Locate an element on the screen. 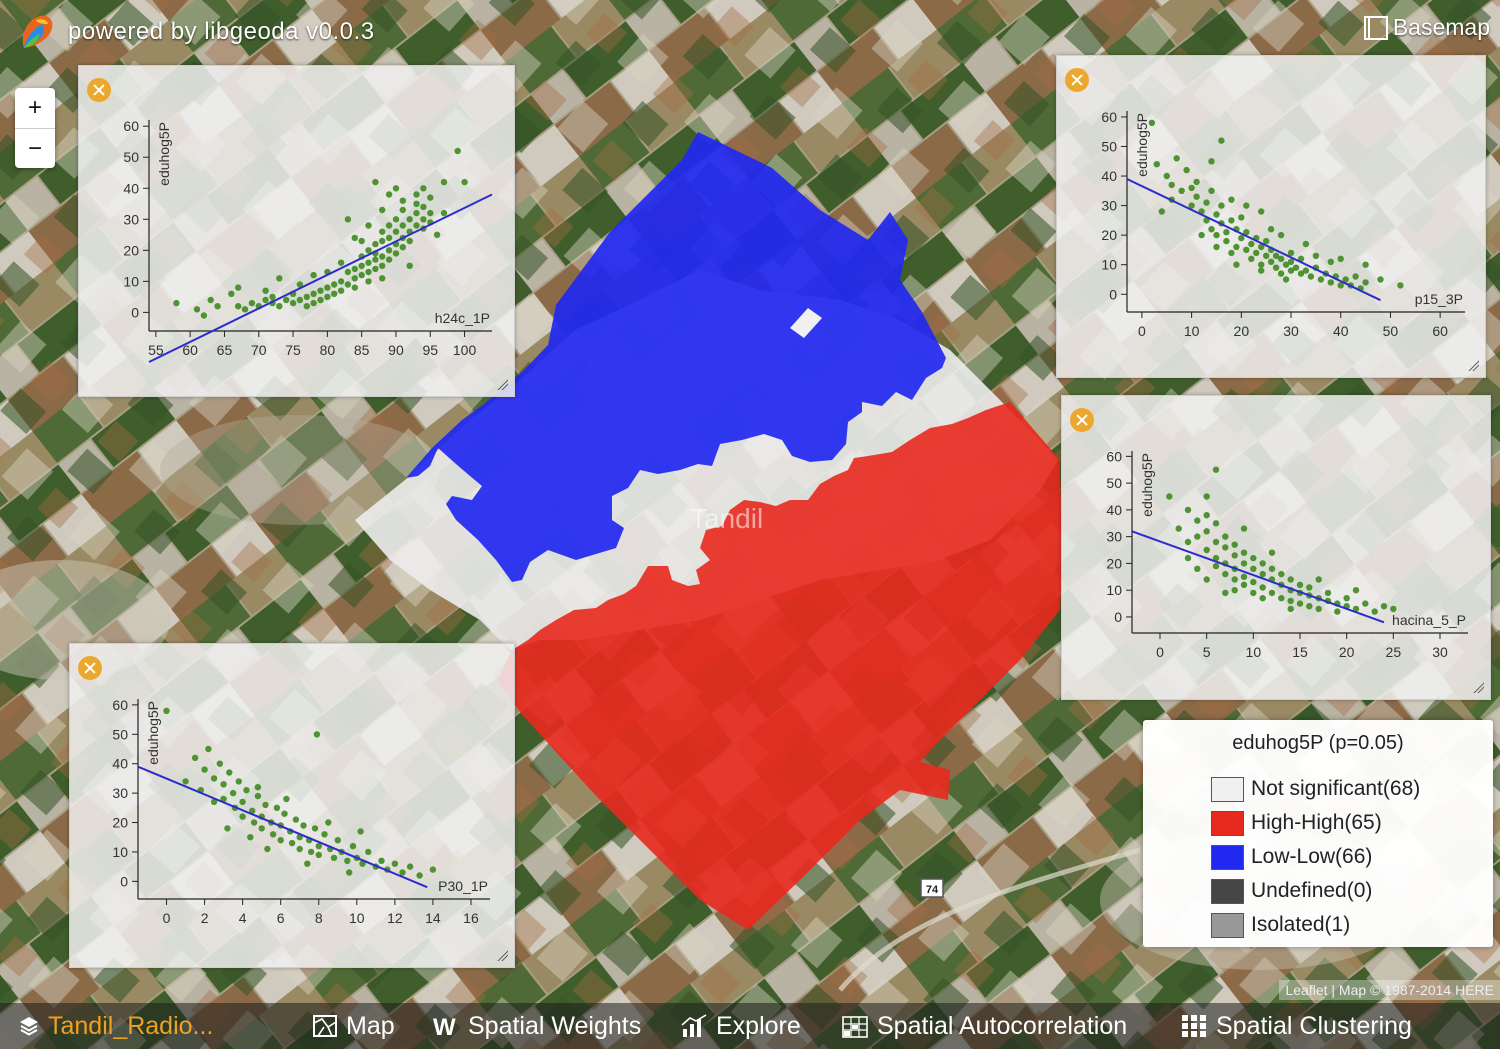  y-tick-label: 10 is located at coordinates (120, 852).